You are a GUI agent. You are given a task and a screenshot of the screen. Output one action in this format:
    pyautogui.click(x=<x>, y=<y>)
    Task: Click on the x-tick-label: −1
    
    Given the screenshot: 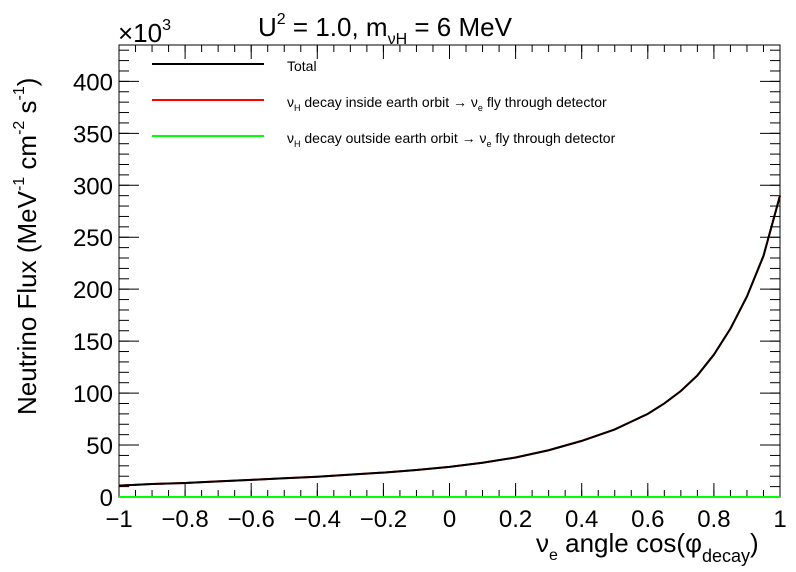 What is the action you would take?
    pyautogui.click(x=118, y=519)
    